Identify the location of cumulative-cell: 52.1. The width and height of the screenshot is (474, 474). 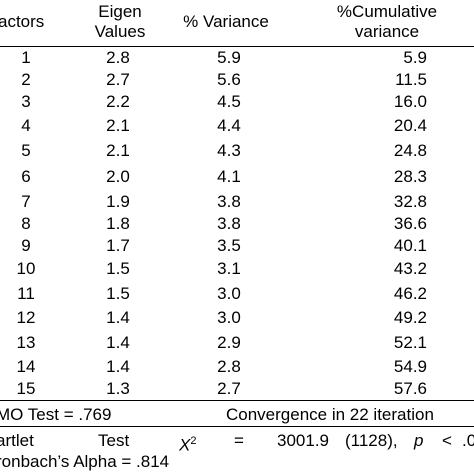
(410, 342).